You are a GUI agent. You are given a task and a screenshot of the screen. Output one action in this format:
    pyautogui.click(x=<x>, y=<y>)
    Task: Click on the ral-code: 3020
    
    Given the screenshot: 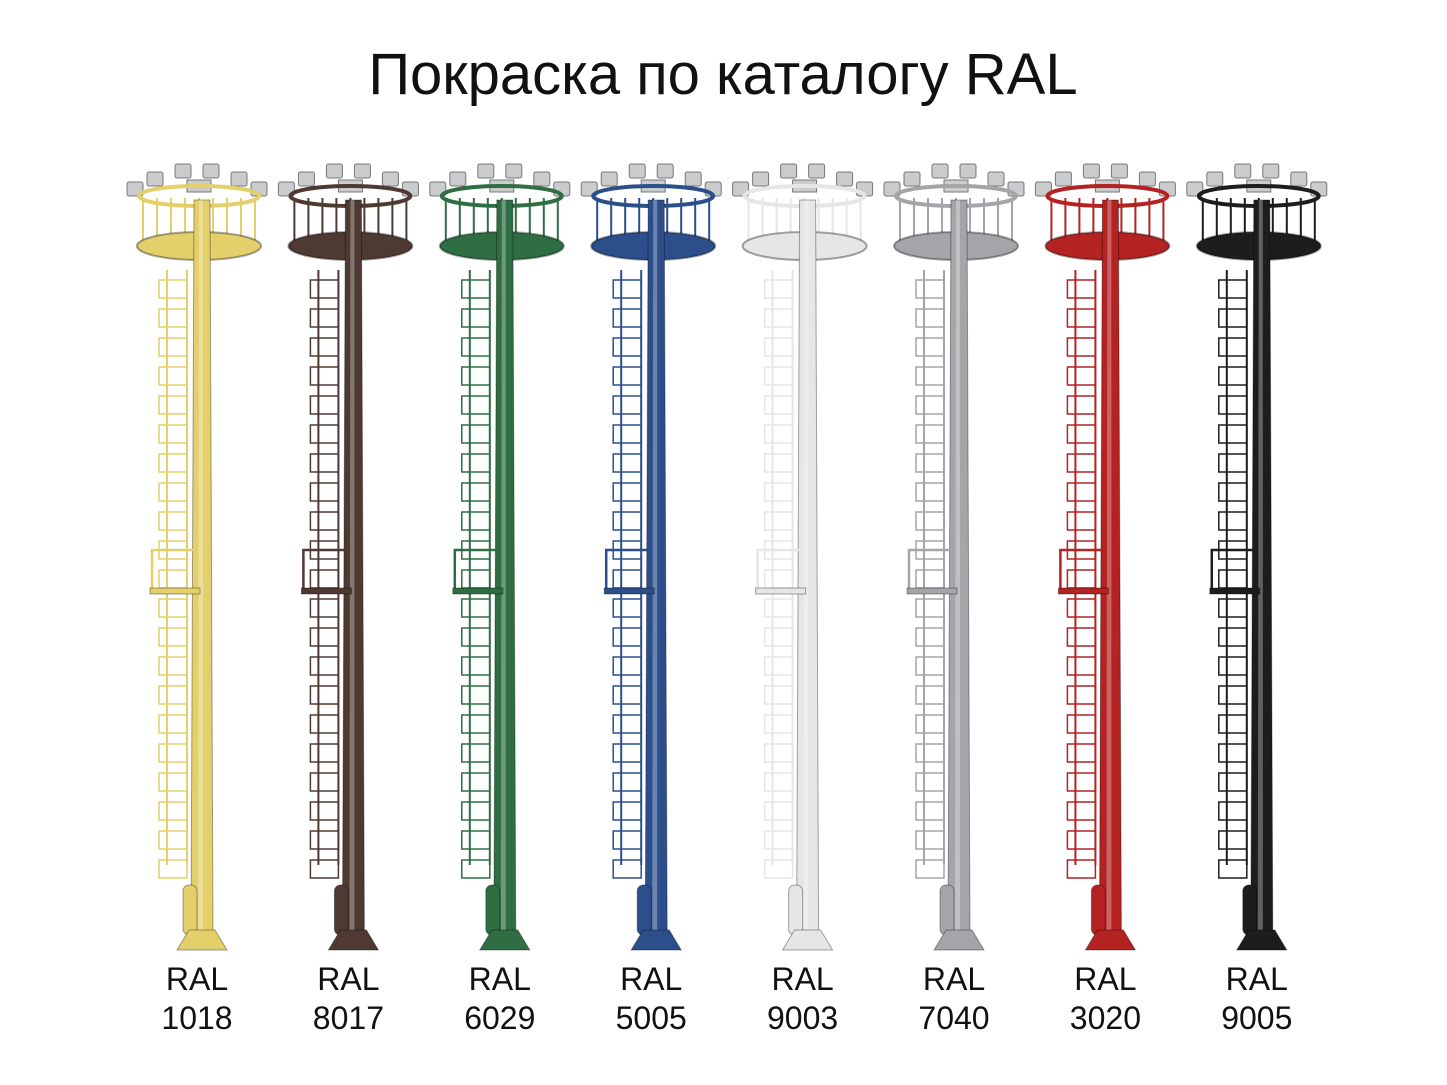 What is the action you would take?
    pyautogui.click(x=1105, y=1018)
    